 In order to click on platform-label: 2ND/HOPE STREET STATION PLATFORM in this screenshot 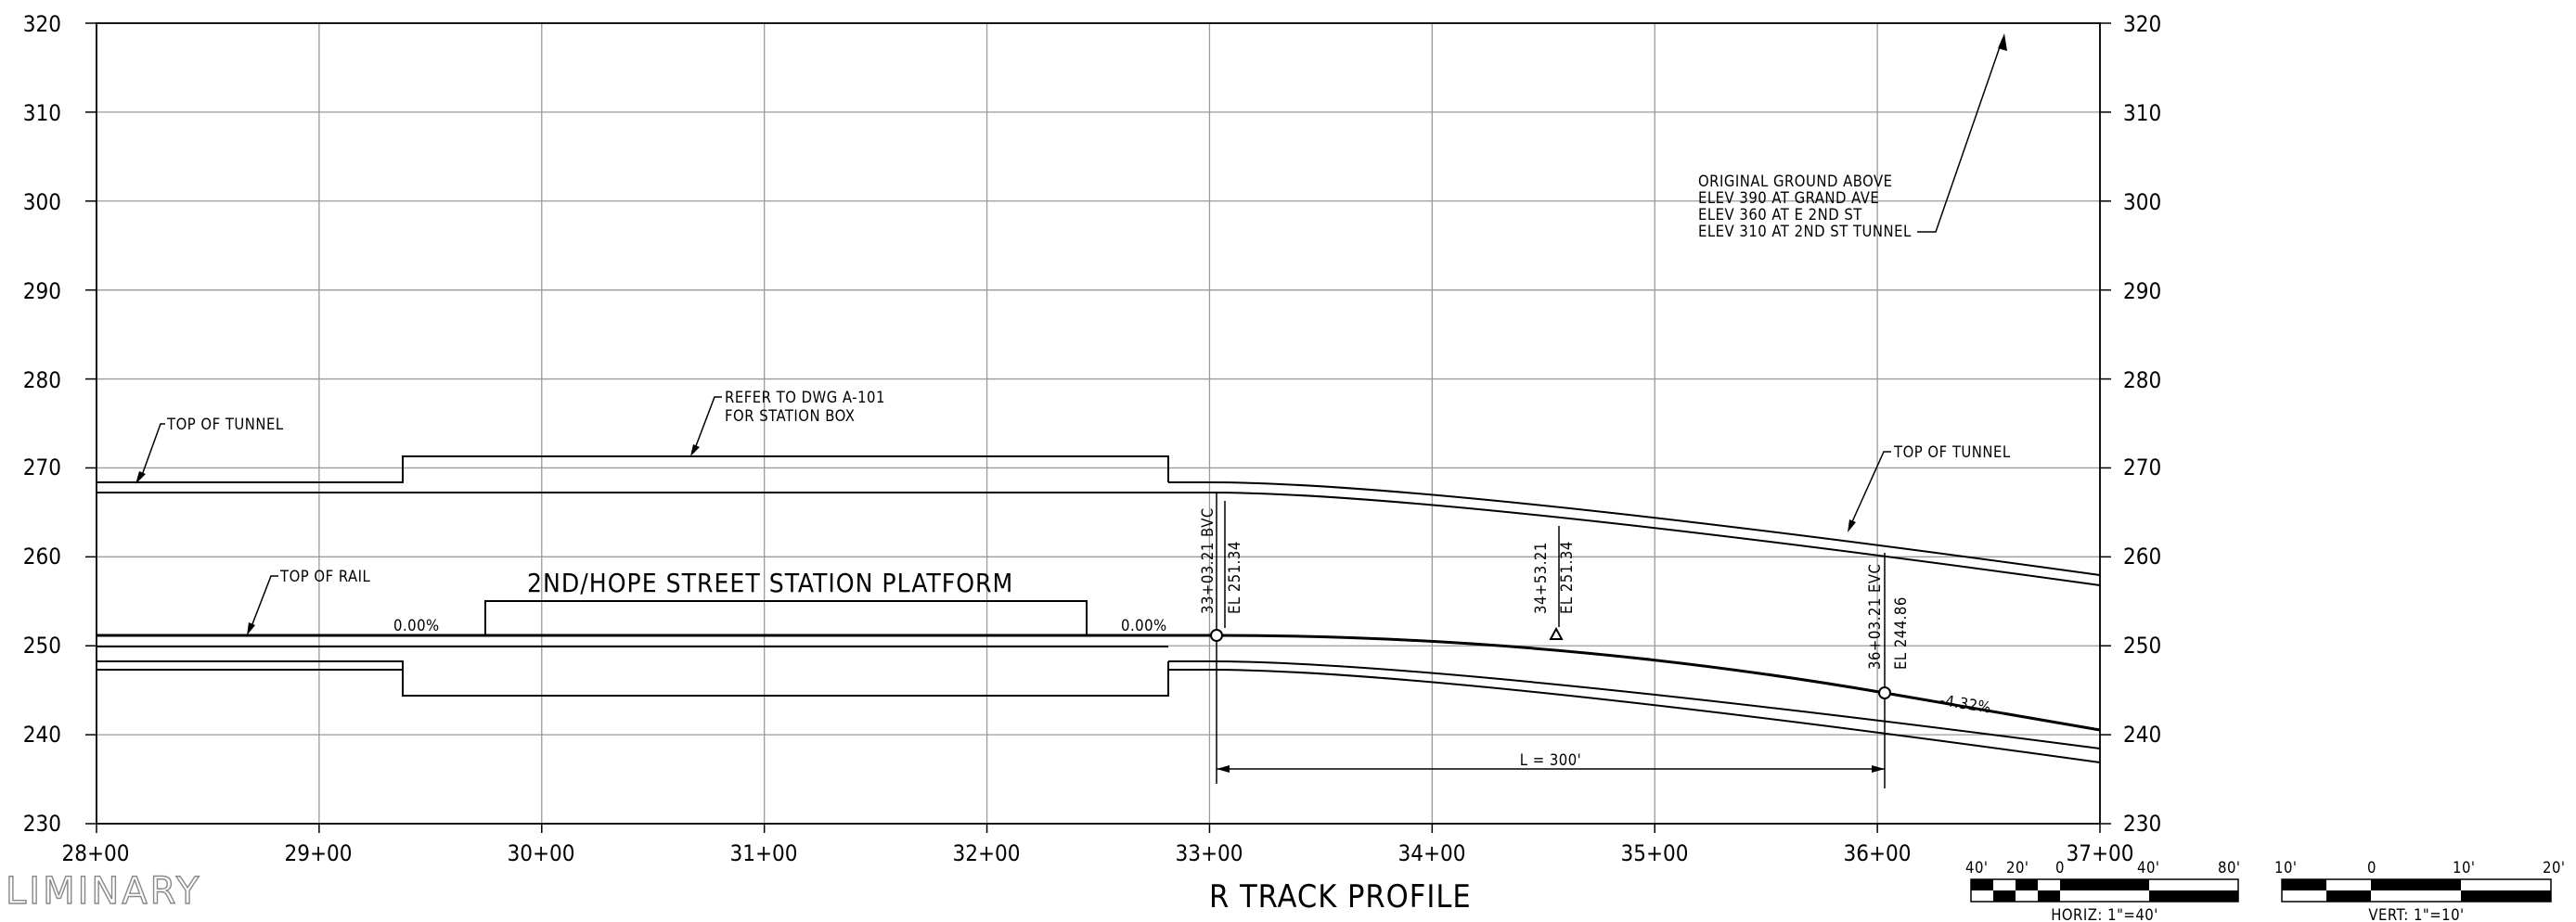, I will do `click(770, 583)`.